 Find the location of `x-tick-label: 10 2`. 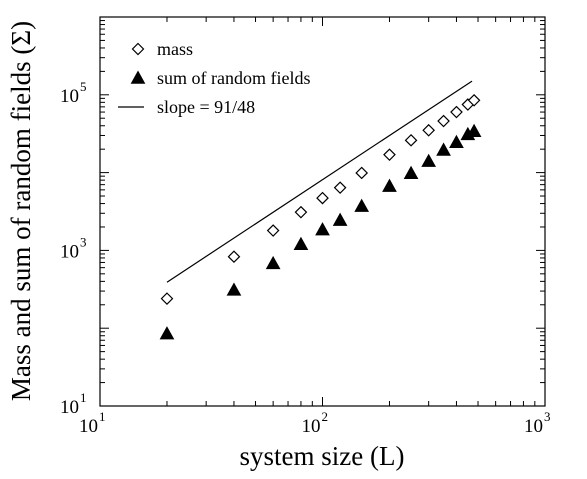

x-tick-label: 10 2 is located at coordinates (315, 423).